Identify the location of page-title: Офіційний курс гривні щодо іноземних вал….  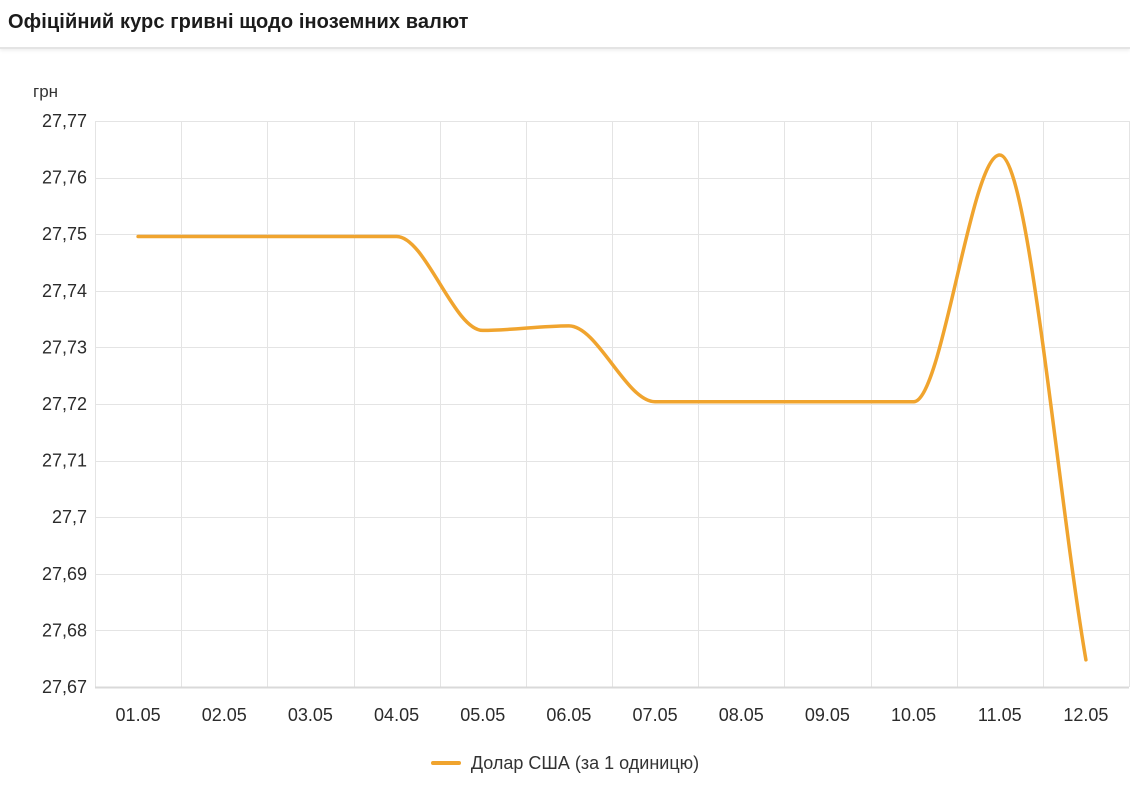
(238, 22).